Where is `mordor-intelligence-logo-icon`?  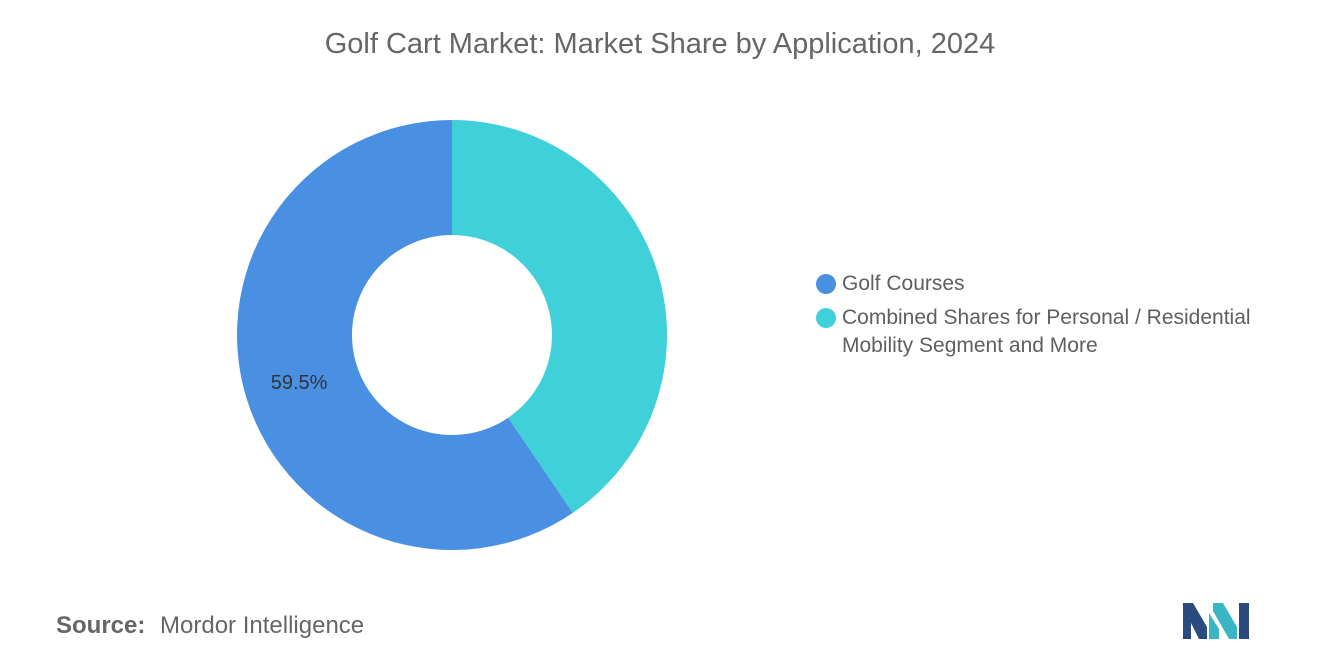
mordor-intelligence-logo-icon is located at coordinates (1216, 621).